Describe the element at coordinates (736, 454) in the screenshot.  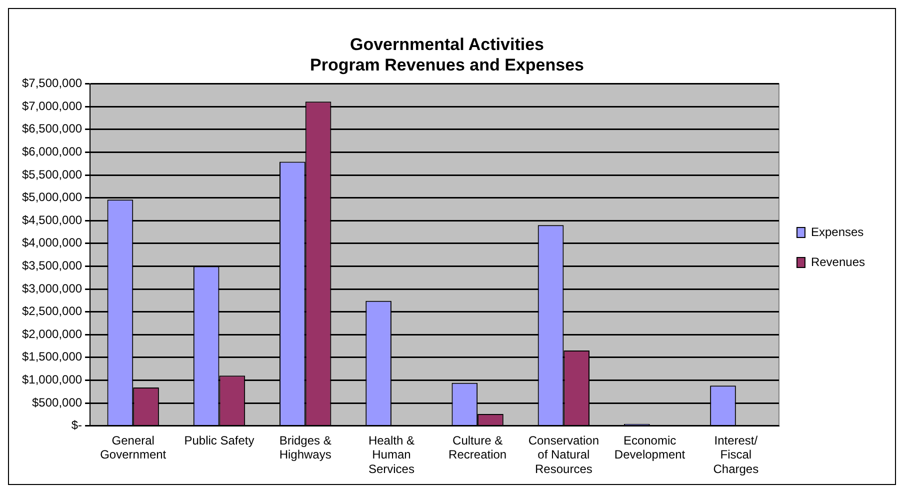
I see `x-tick-label: Interest/ Fiscal Charges` at that location.